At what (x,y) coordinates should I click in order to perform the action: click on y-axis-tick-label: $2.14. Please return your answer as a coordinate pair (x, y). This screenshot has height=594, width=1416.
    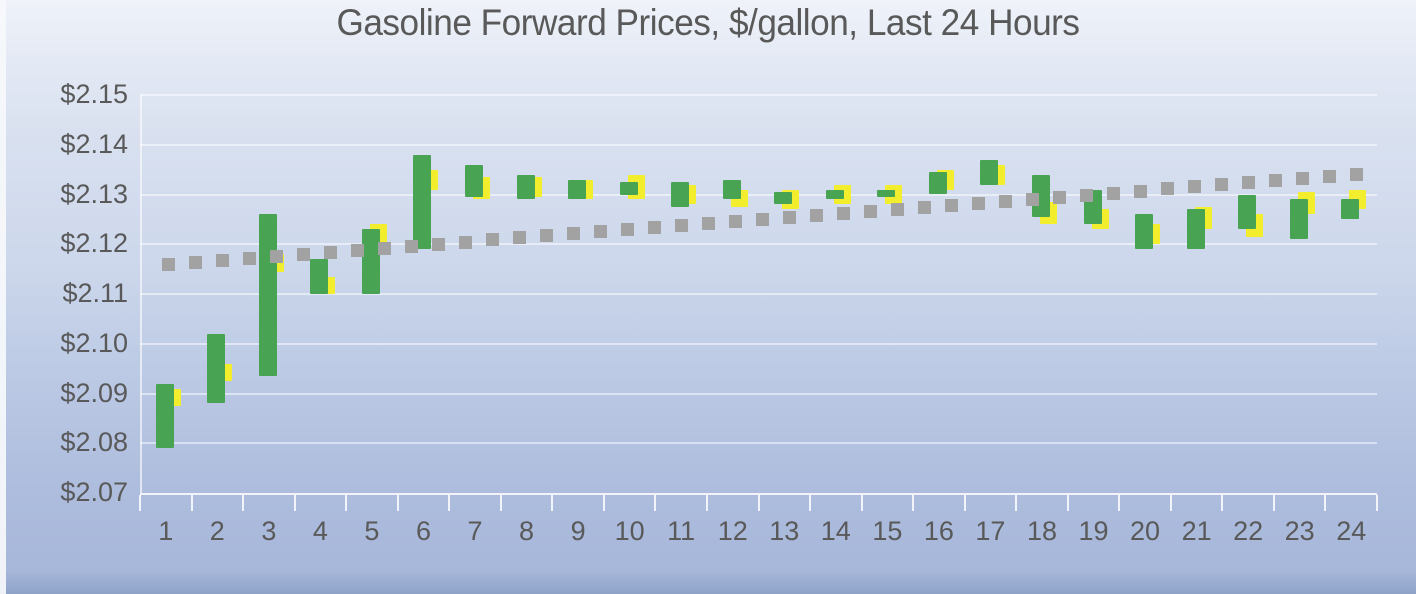
    Looking at the image, I should click on (94, 143).